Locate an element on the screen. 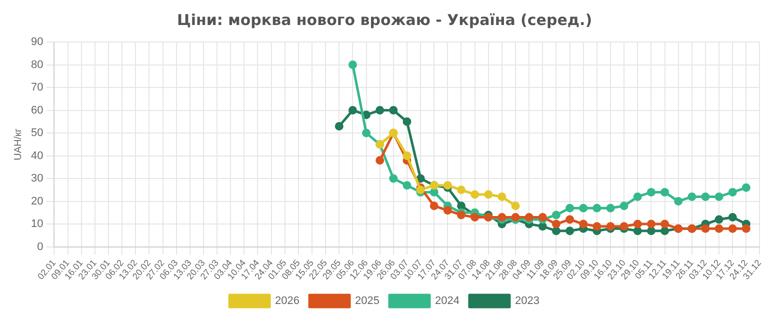 The image size is (779, 325). y-tick-label: 30 is located at coordinates (37, 178).